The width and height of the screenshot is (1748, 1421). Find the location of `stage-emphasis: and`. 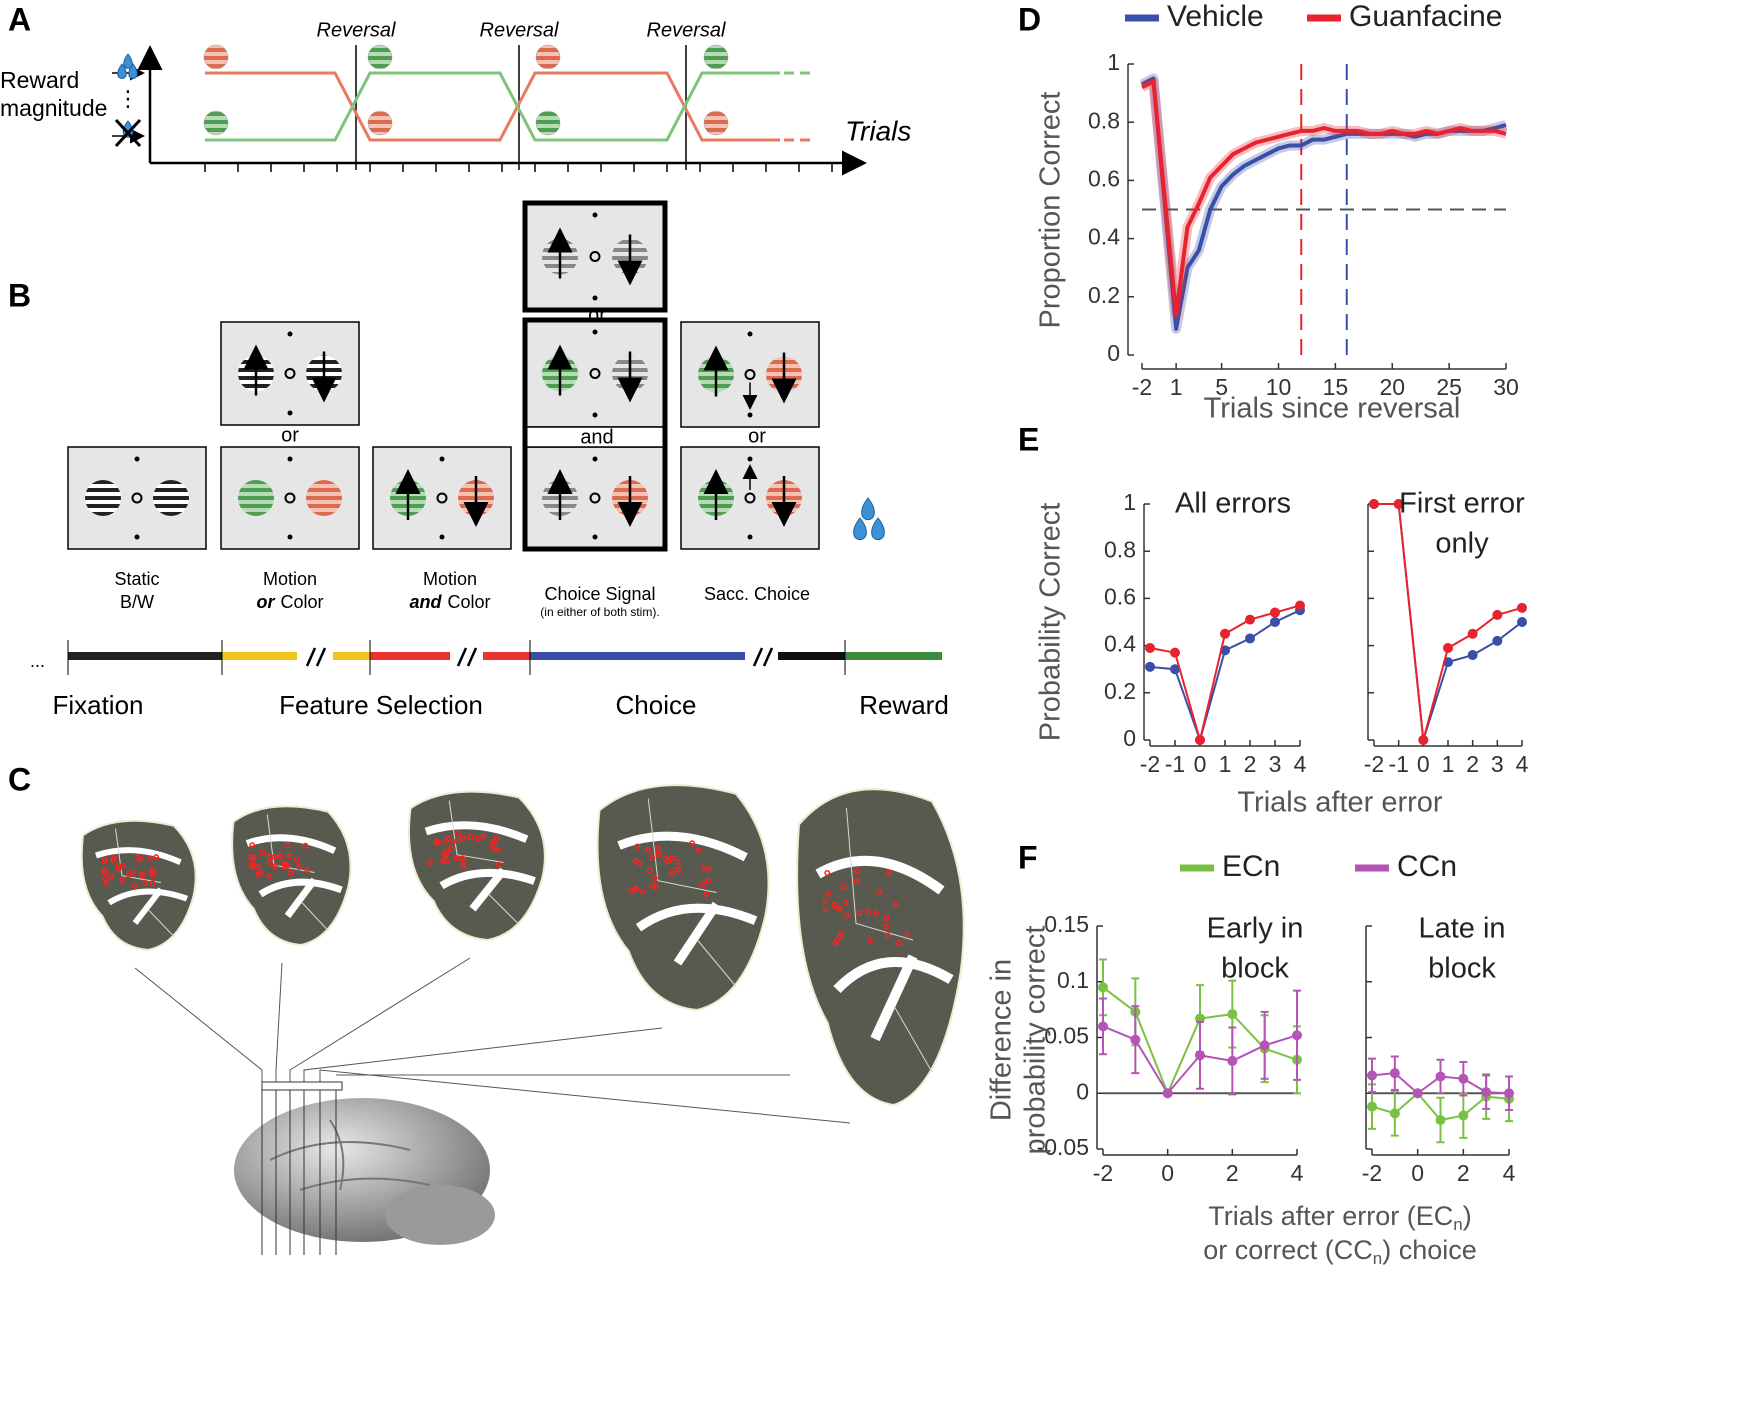

stage-emphasis: and is located at coordinates (425, 602).